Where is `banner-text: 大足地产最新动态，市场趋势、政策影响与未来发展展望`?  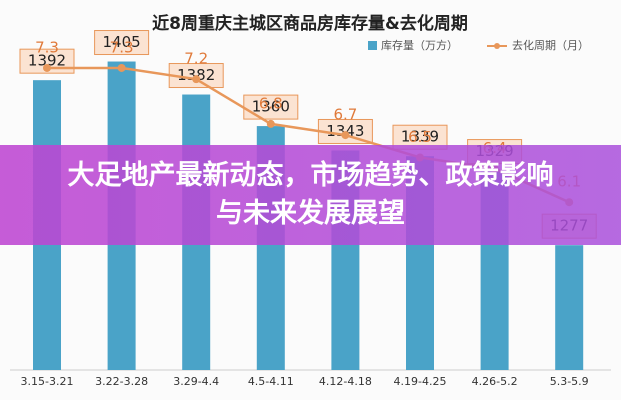
banner-text: 大足地产最新动态，市场趋势、政策影响与未来发展展望 is located at coordinates (310, 194).